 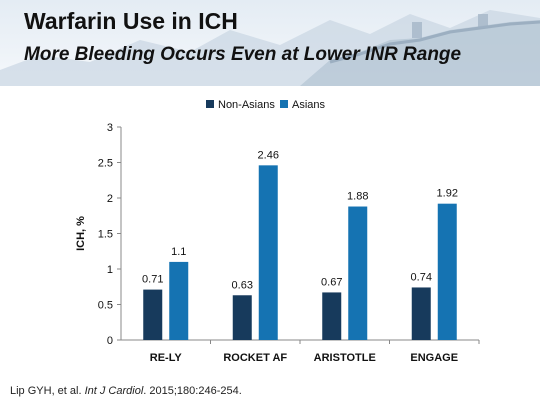 I want to click on data-label-engage-non-asians: 0.74, so click(x=421, y=277).